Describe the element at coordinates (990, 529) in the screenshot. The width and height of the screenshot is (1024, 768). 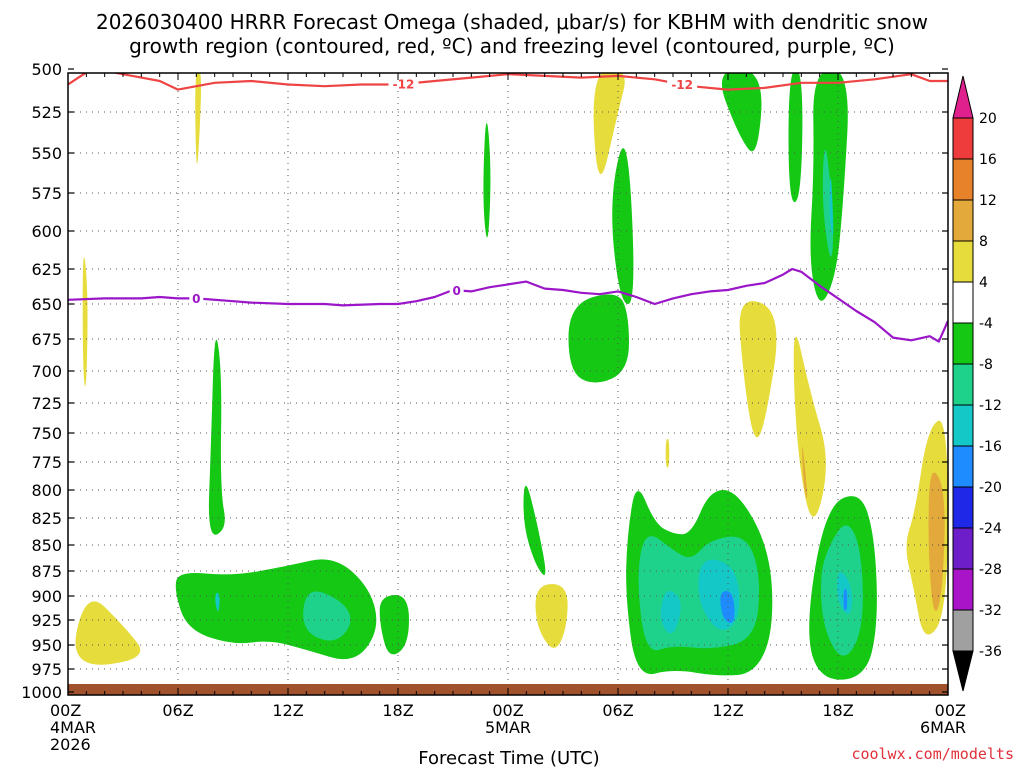
I see `colorbar-label-10: -24` at that location.